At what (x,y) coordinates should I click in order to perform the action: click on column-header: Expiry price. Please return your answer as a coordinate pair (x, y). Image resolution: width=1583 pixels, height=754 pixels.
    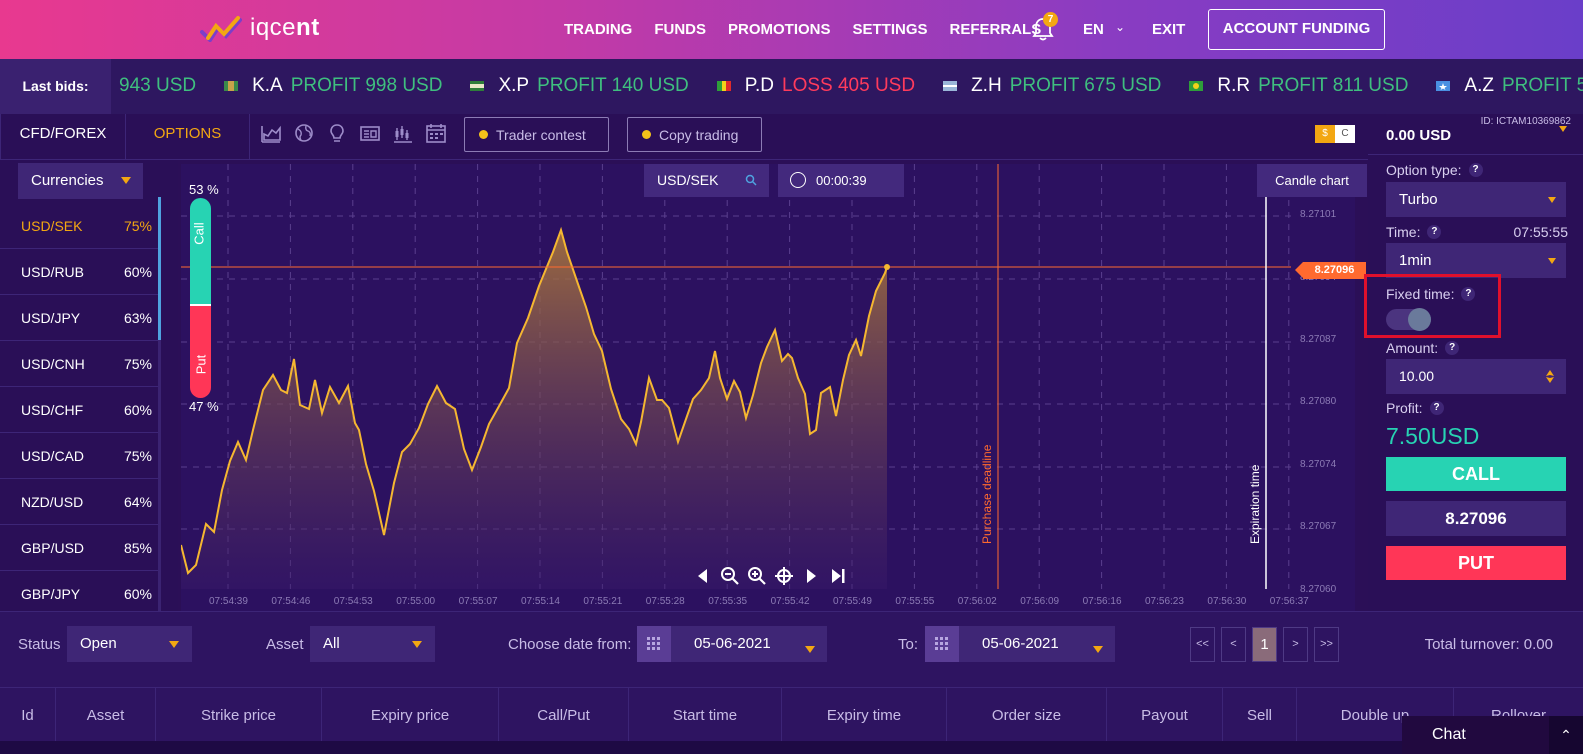
    Looking at the image, I should click on (410, 716).